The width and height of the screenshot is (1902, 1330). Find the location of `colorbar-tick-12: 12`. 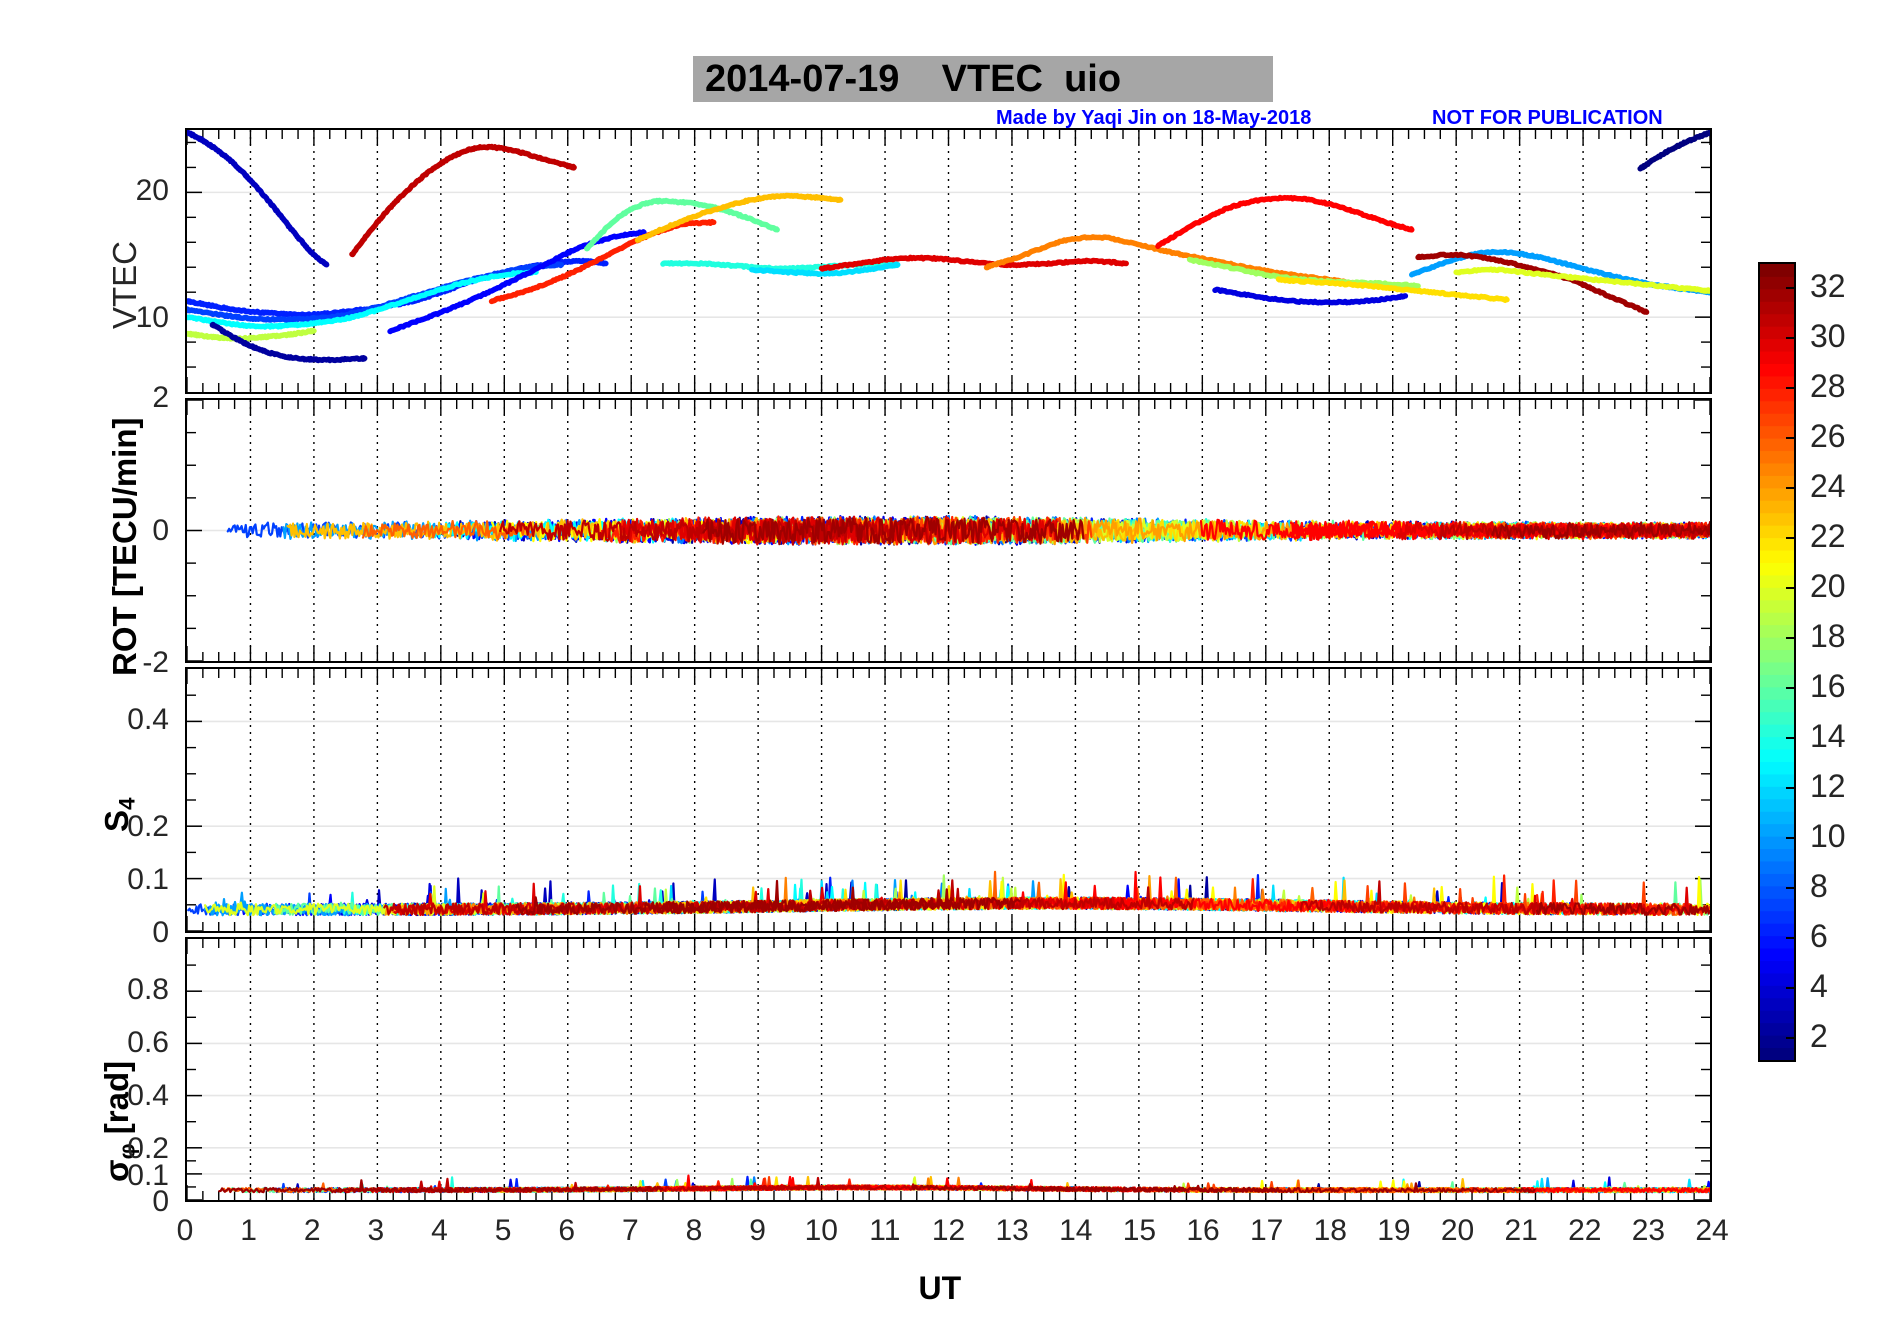

colorbar-tick-12: 12 is located at coordinates (1828, 786).